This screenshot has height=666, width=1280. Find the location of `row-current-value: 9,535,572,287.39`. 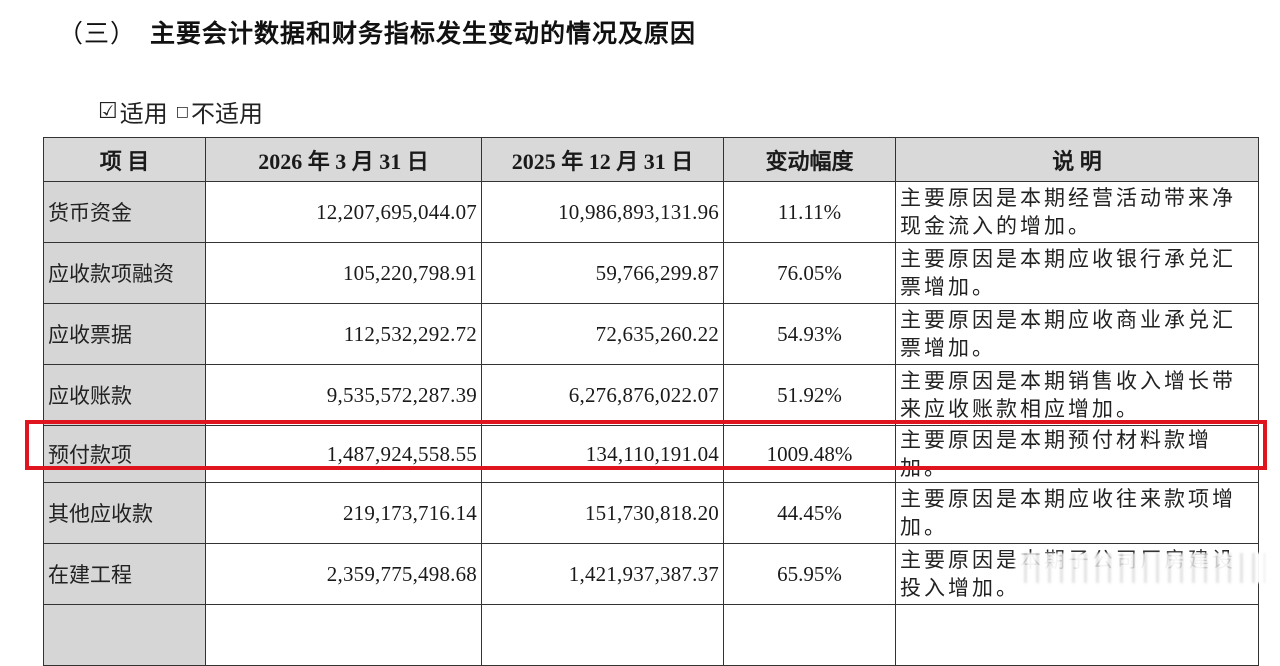

row-current-value: 9,535,572,287.39 is located at coordinates (343, 395).